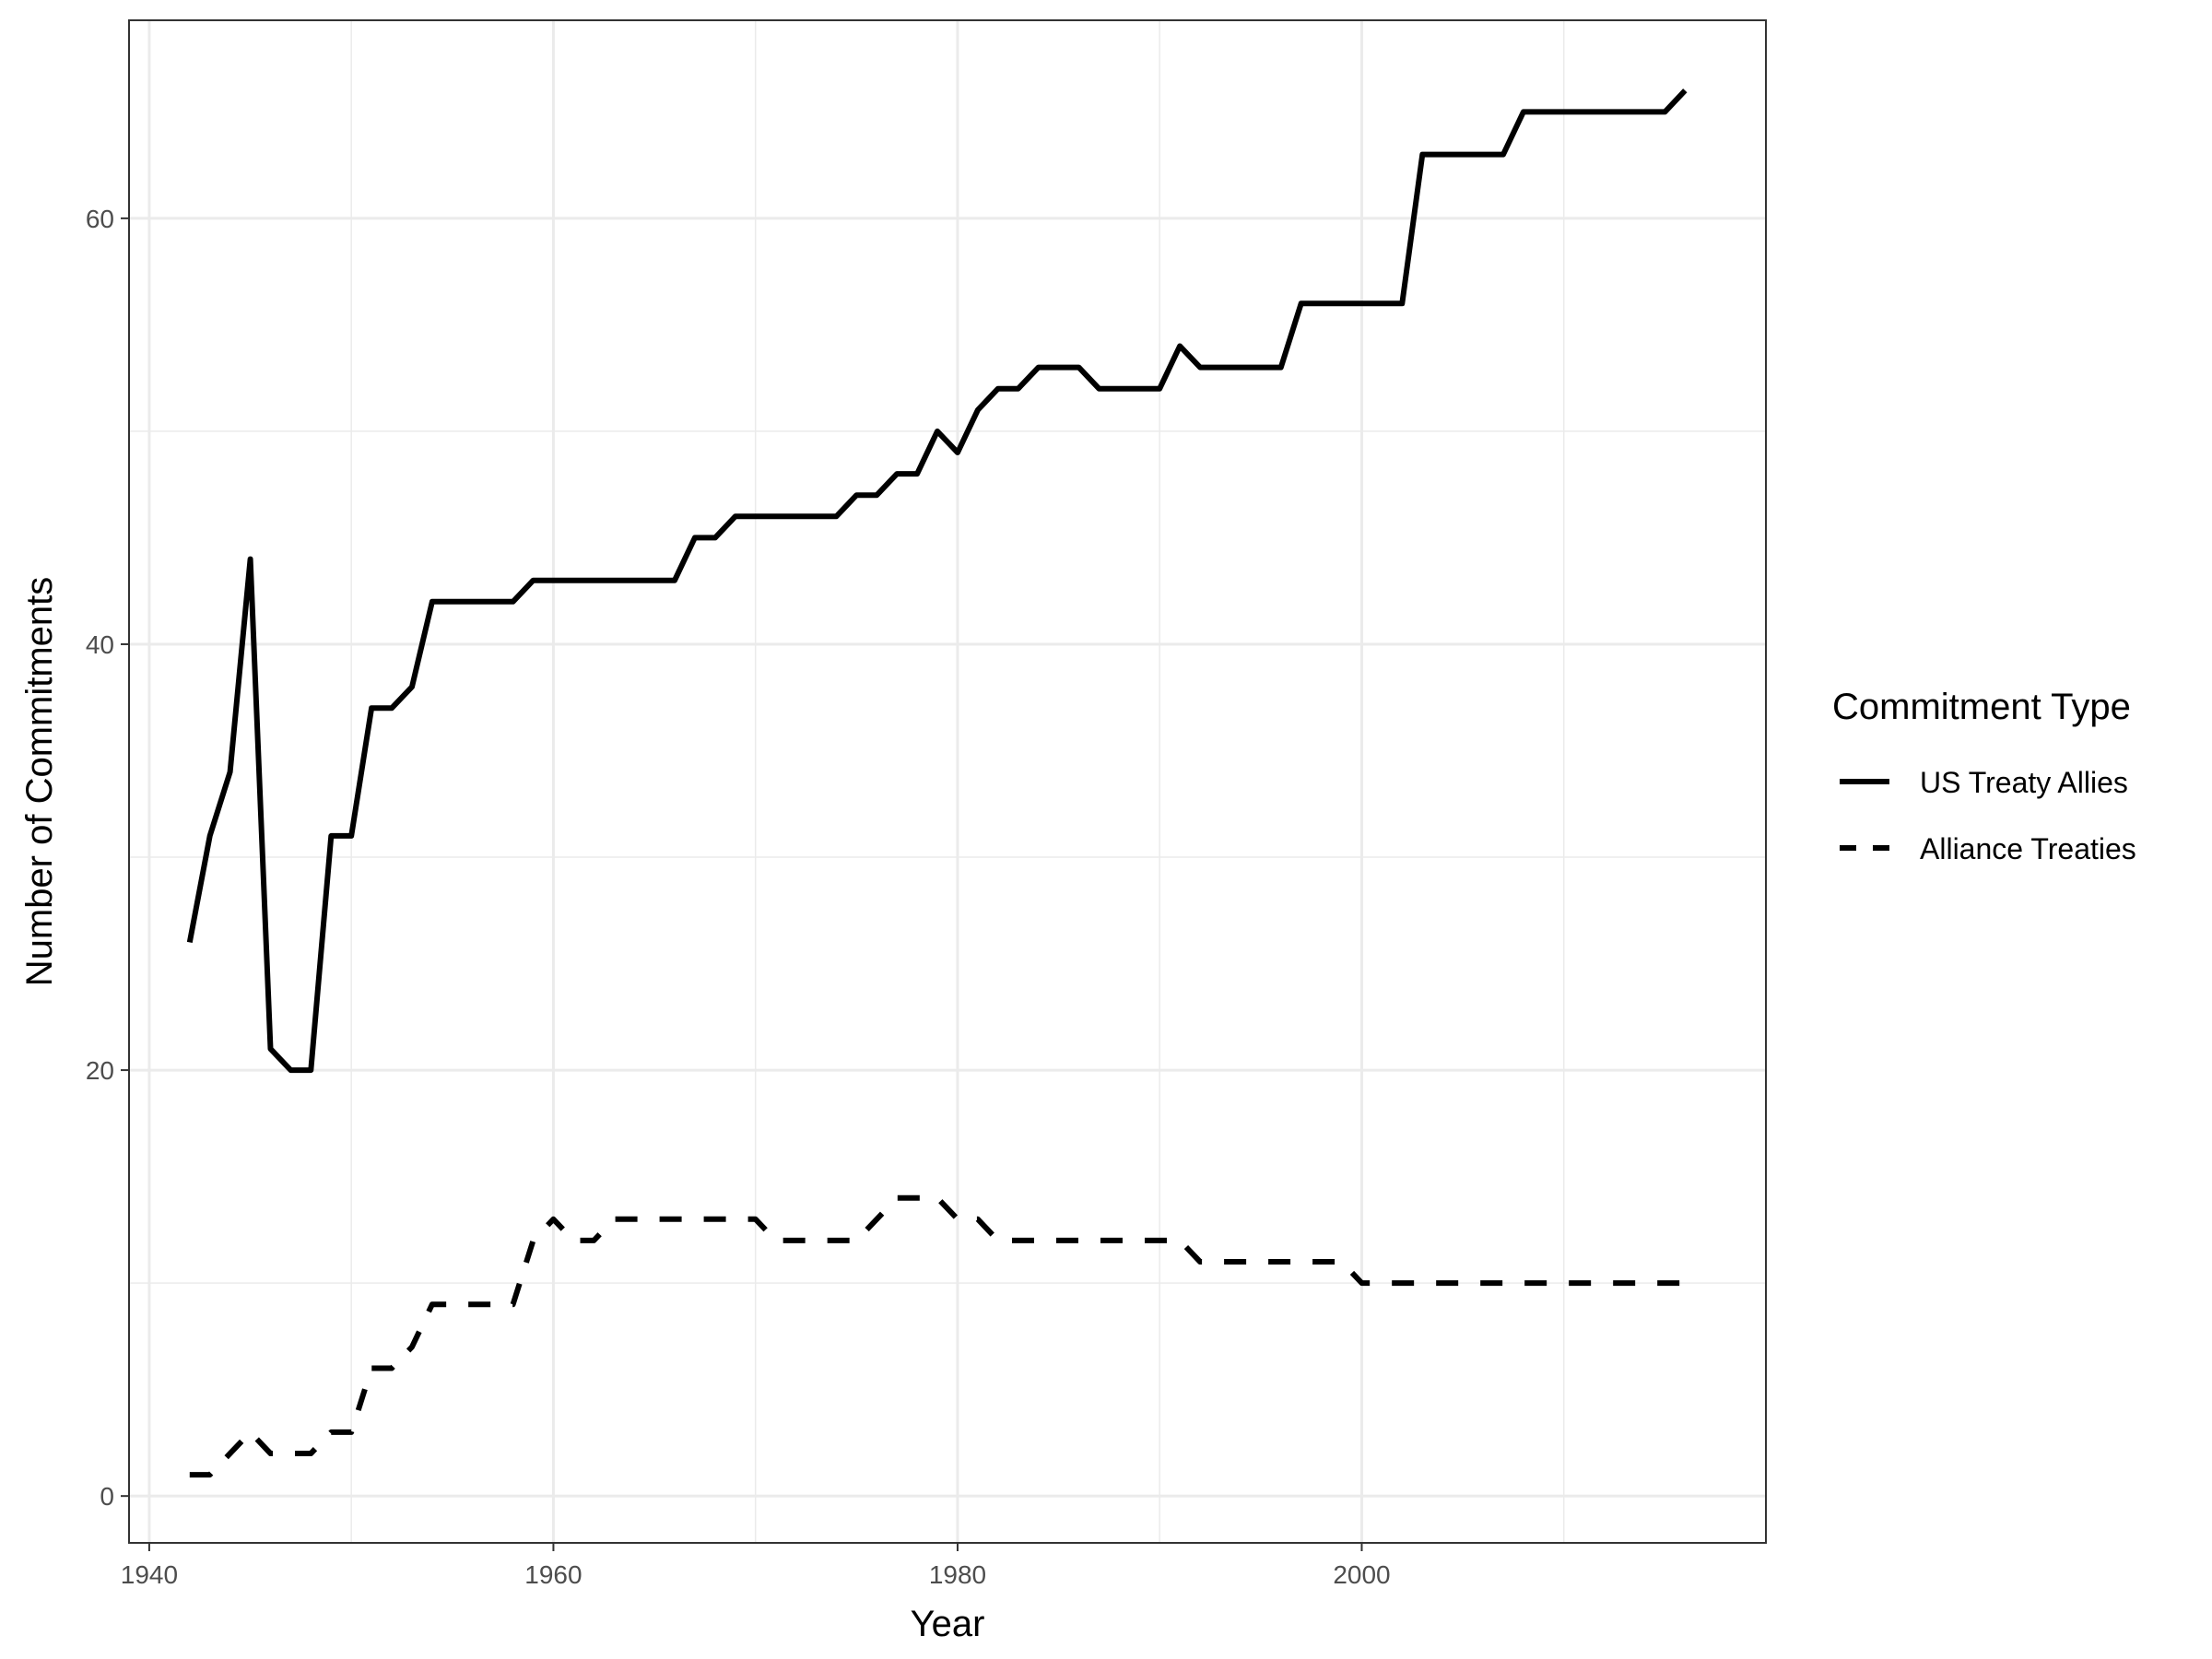 This screenshot has height=1659, width=2212. What do you see at coordinates (107, 1496) in the screenshot?
I see `y-tick-label: 0` at bounding box center [107, 1496].